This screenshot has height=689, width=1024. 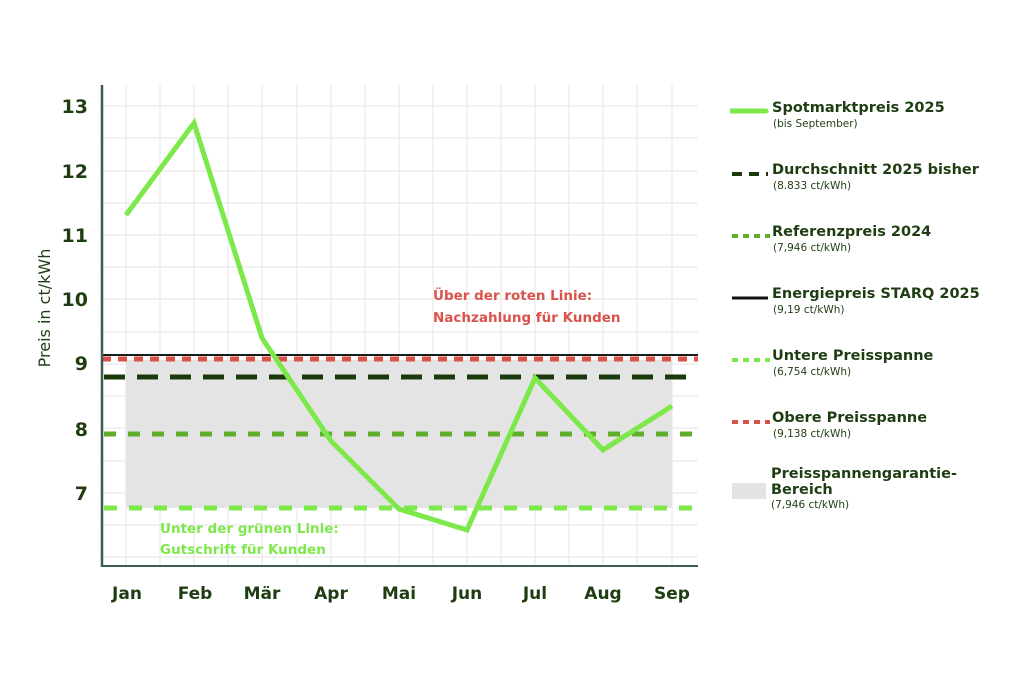 I want to click on y-tick-labels: 13 12 11 10 9 8 7, so click(x=75, y=300).